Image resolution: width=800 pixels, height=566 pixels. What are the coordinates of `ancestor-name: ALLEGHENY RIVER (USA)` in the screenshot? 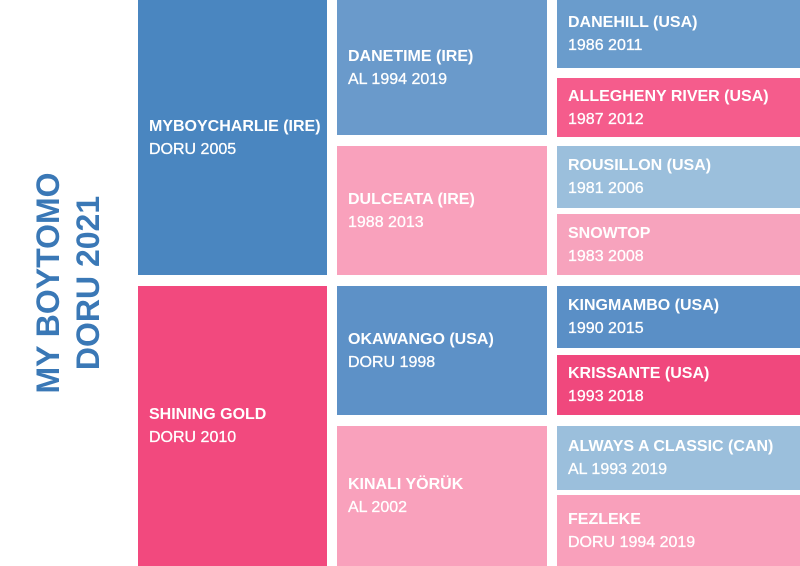 It's located at (668, 96).